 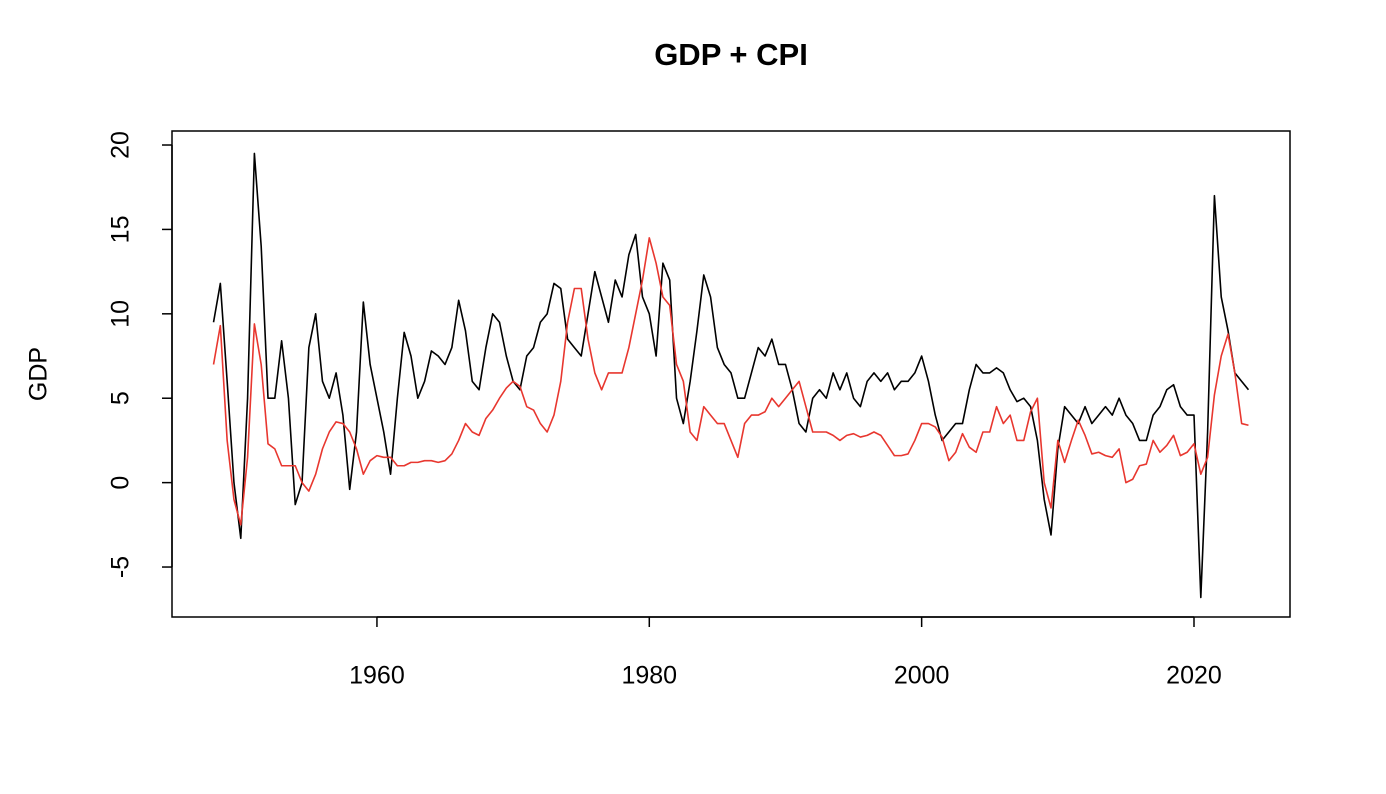 What do you see at coordinates (731, 54) in the screenshot?
I see `chart-title: GDP + CPI` at bounding box center [731, 54].